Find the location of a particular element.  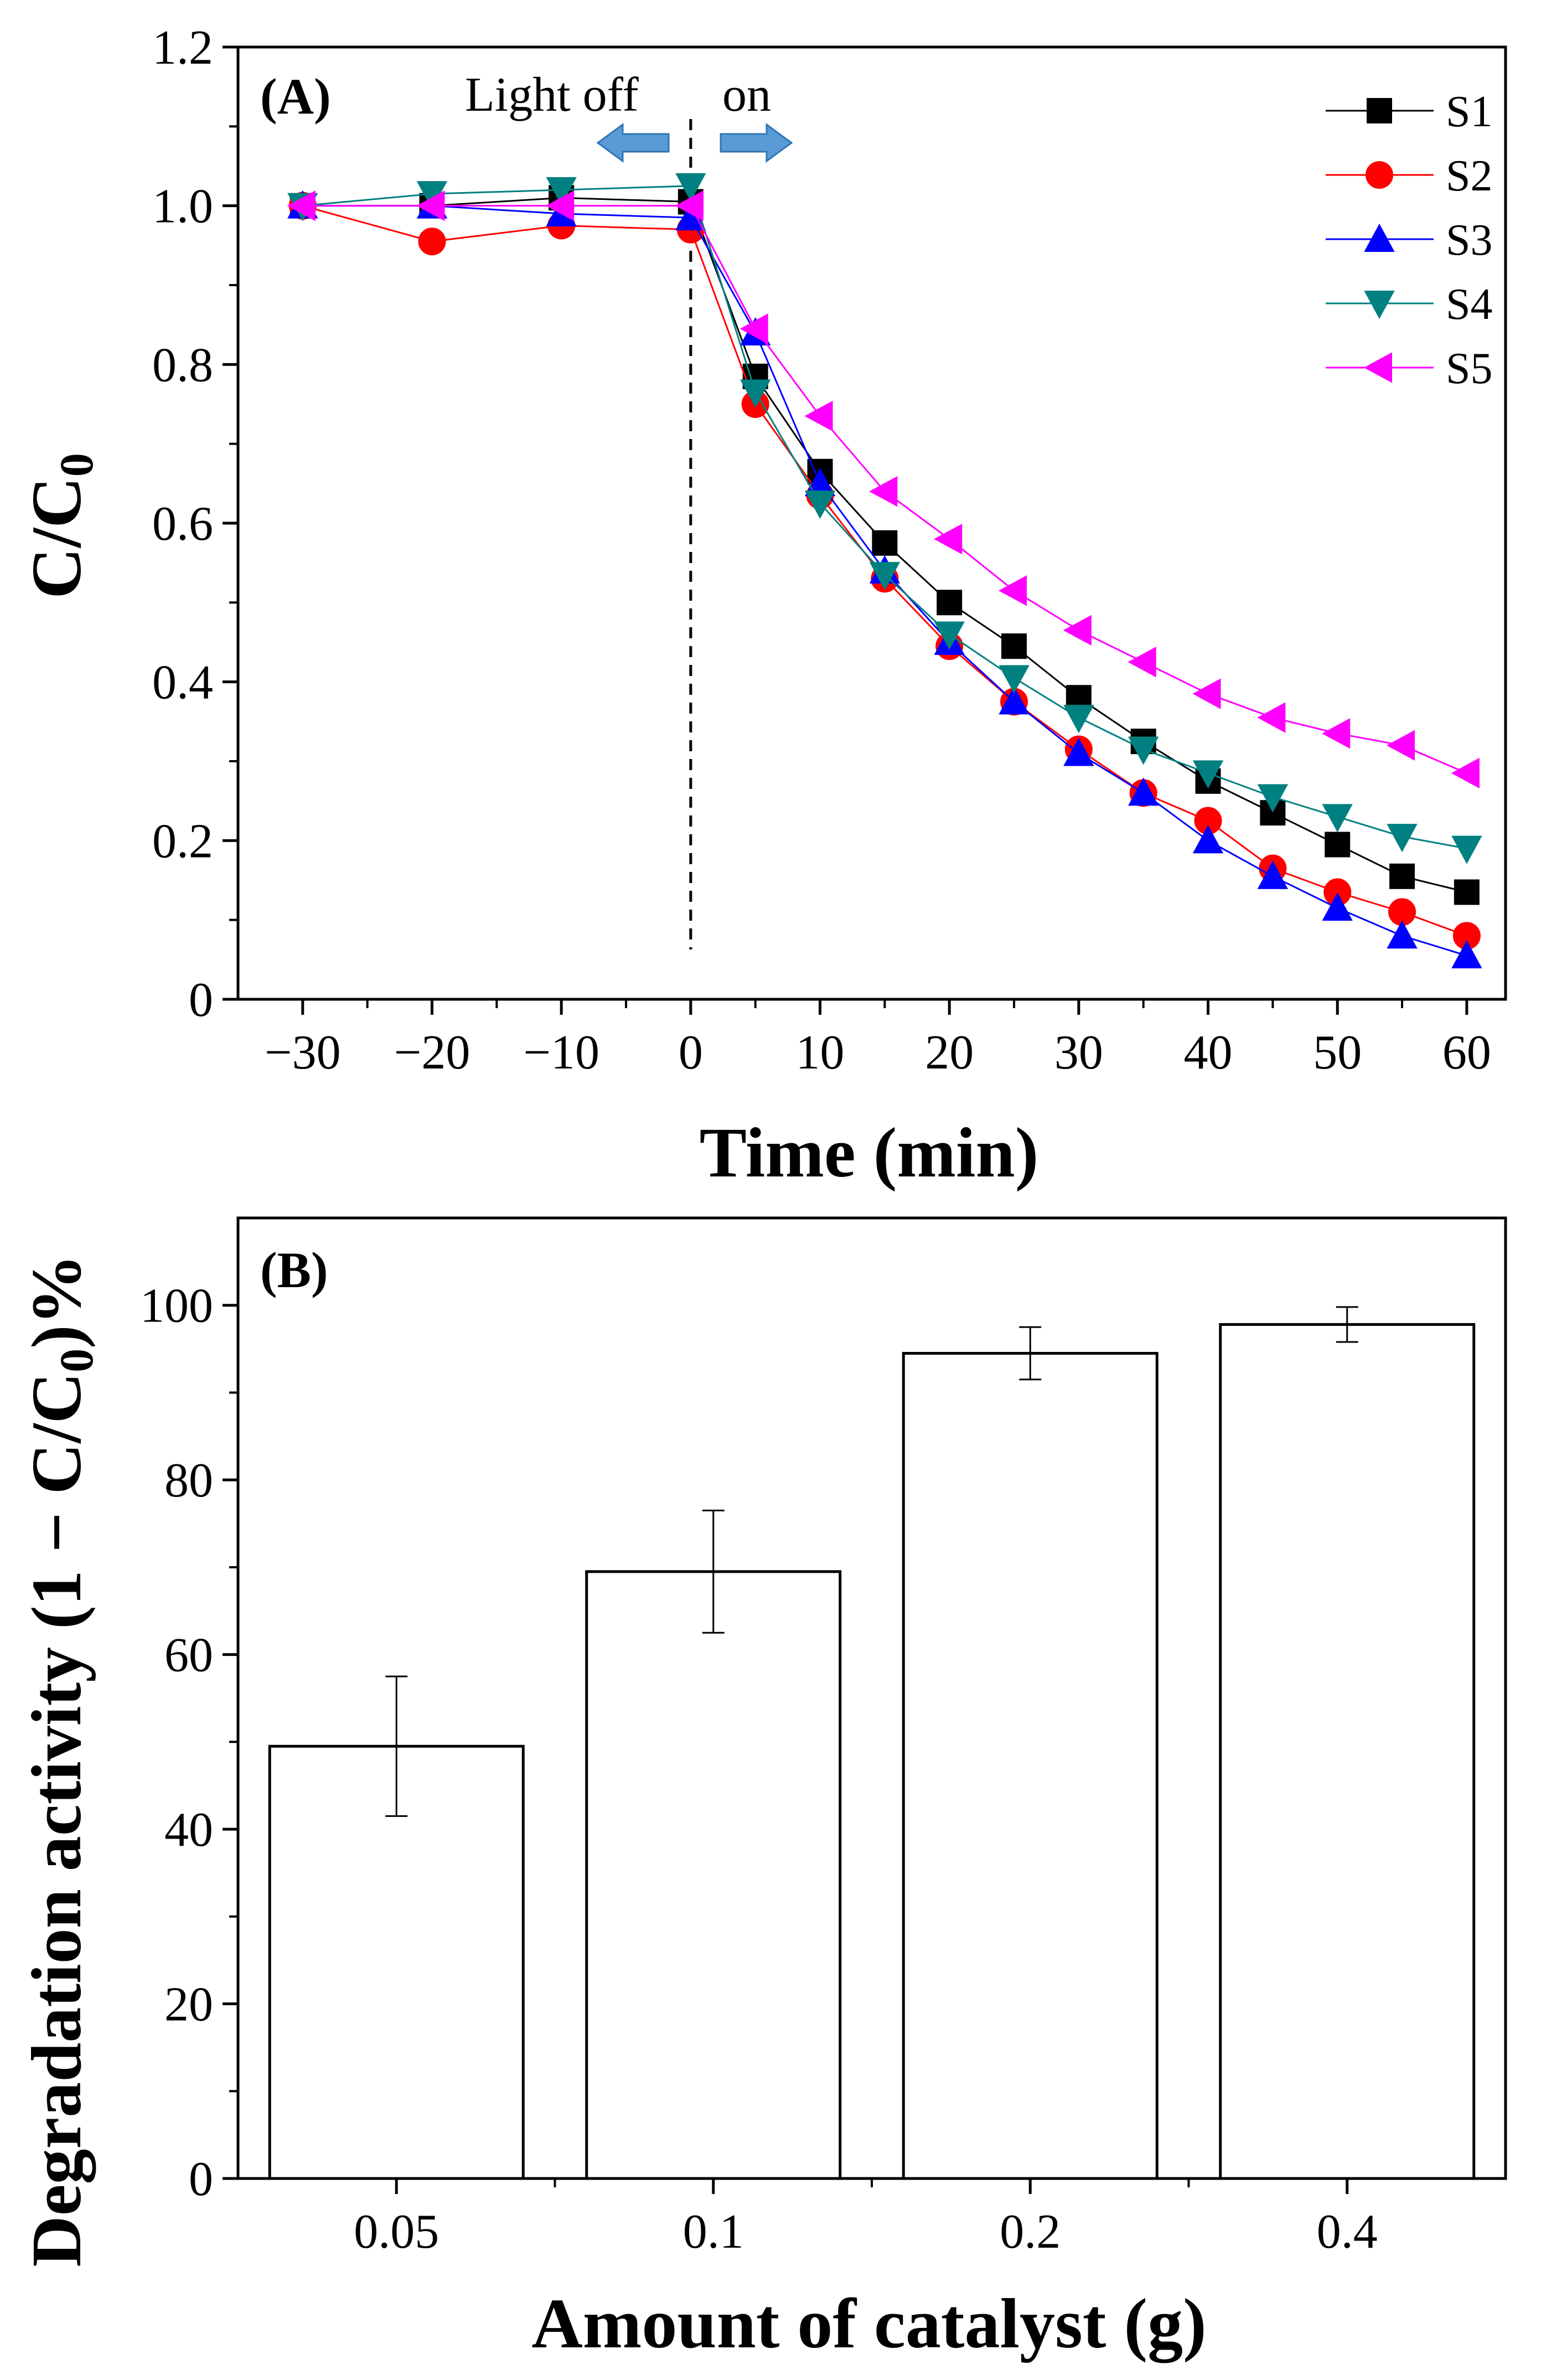

x-tick-label: 0.05 is located at coordinates (397, 2232).